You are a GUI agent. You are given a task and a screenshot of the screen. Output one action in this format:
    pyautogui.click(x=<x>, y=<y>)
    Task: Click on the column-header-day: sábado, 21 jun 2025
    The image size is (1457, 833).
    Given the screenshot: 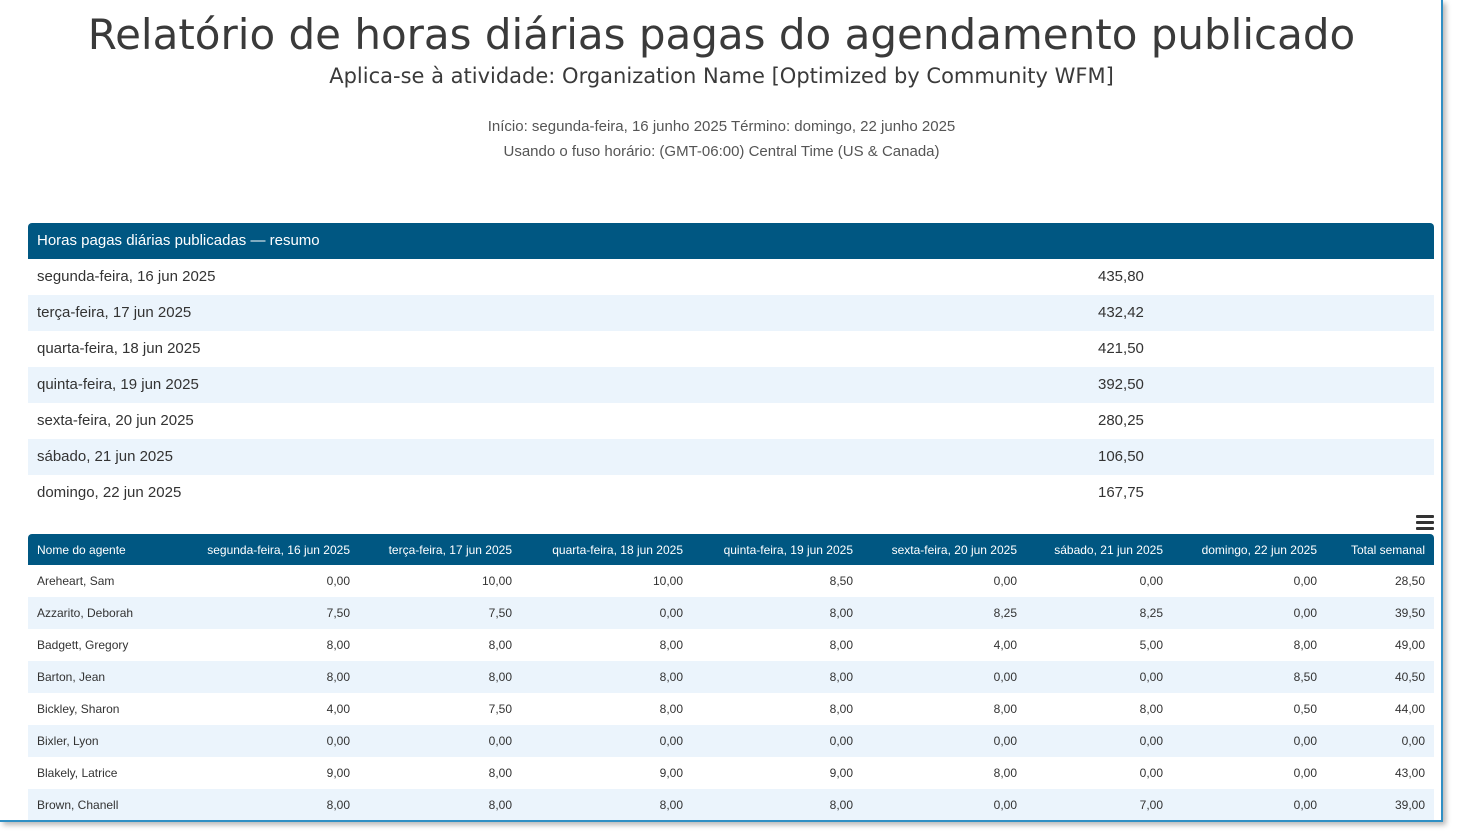 What is the action you would take?
    pyautogui.click(x=1108, y=549)
    